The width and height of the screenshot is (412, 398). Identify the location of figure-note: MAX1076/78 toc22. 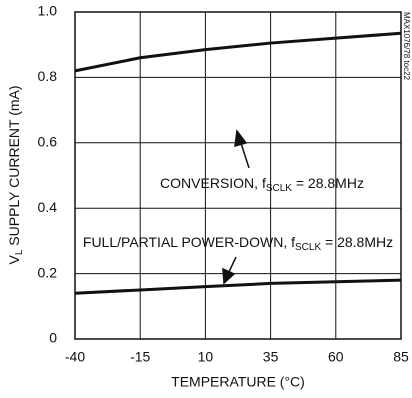
(406, 46).